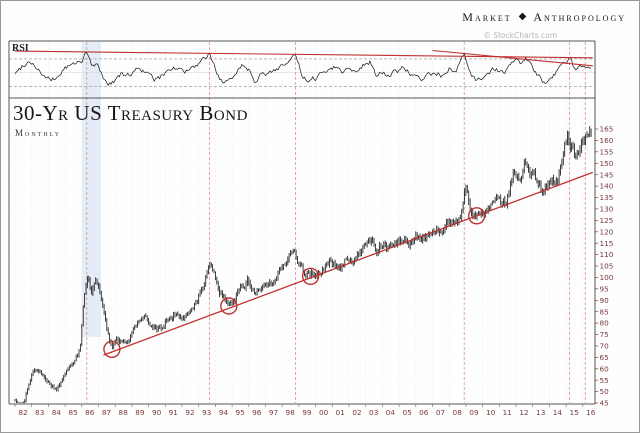  I want to click on svg-text: 03, so click(374, 412).